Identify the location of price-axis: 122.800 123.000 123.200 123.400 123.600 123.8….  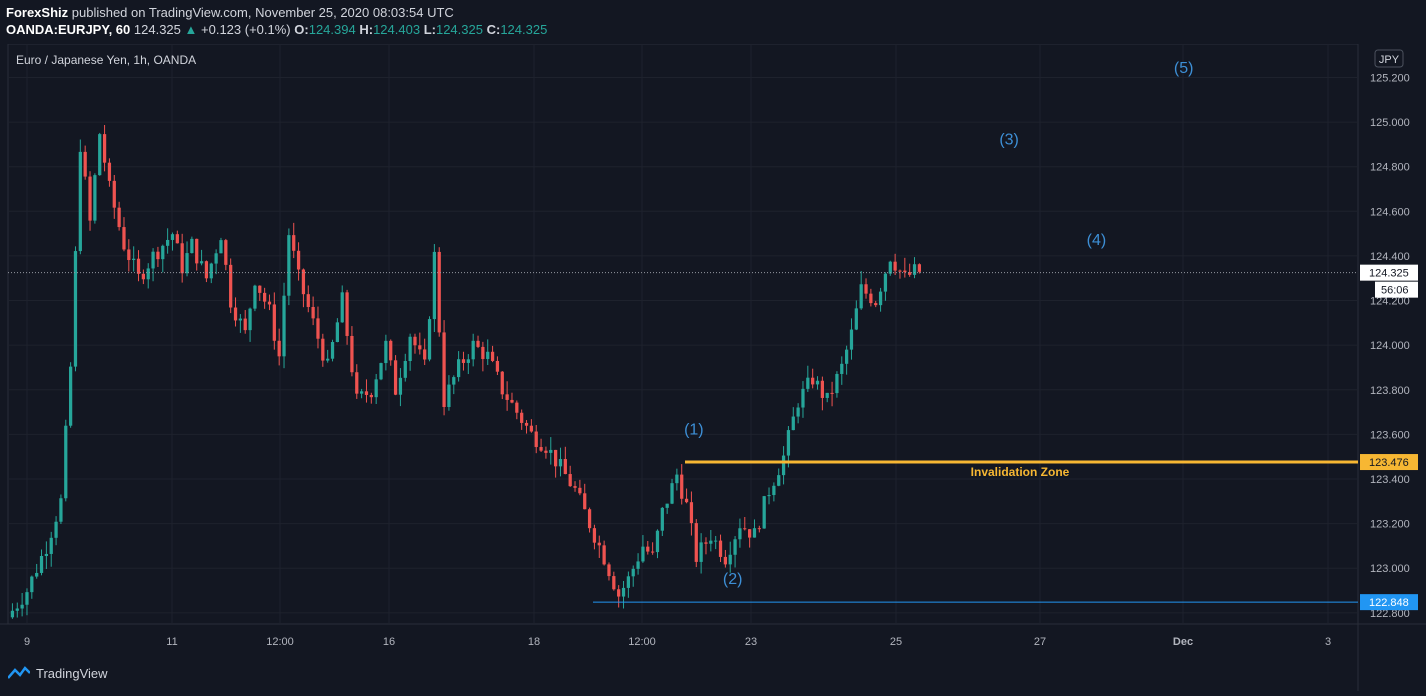
(1389, 346).